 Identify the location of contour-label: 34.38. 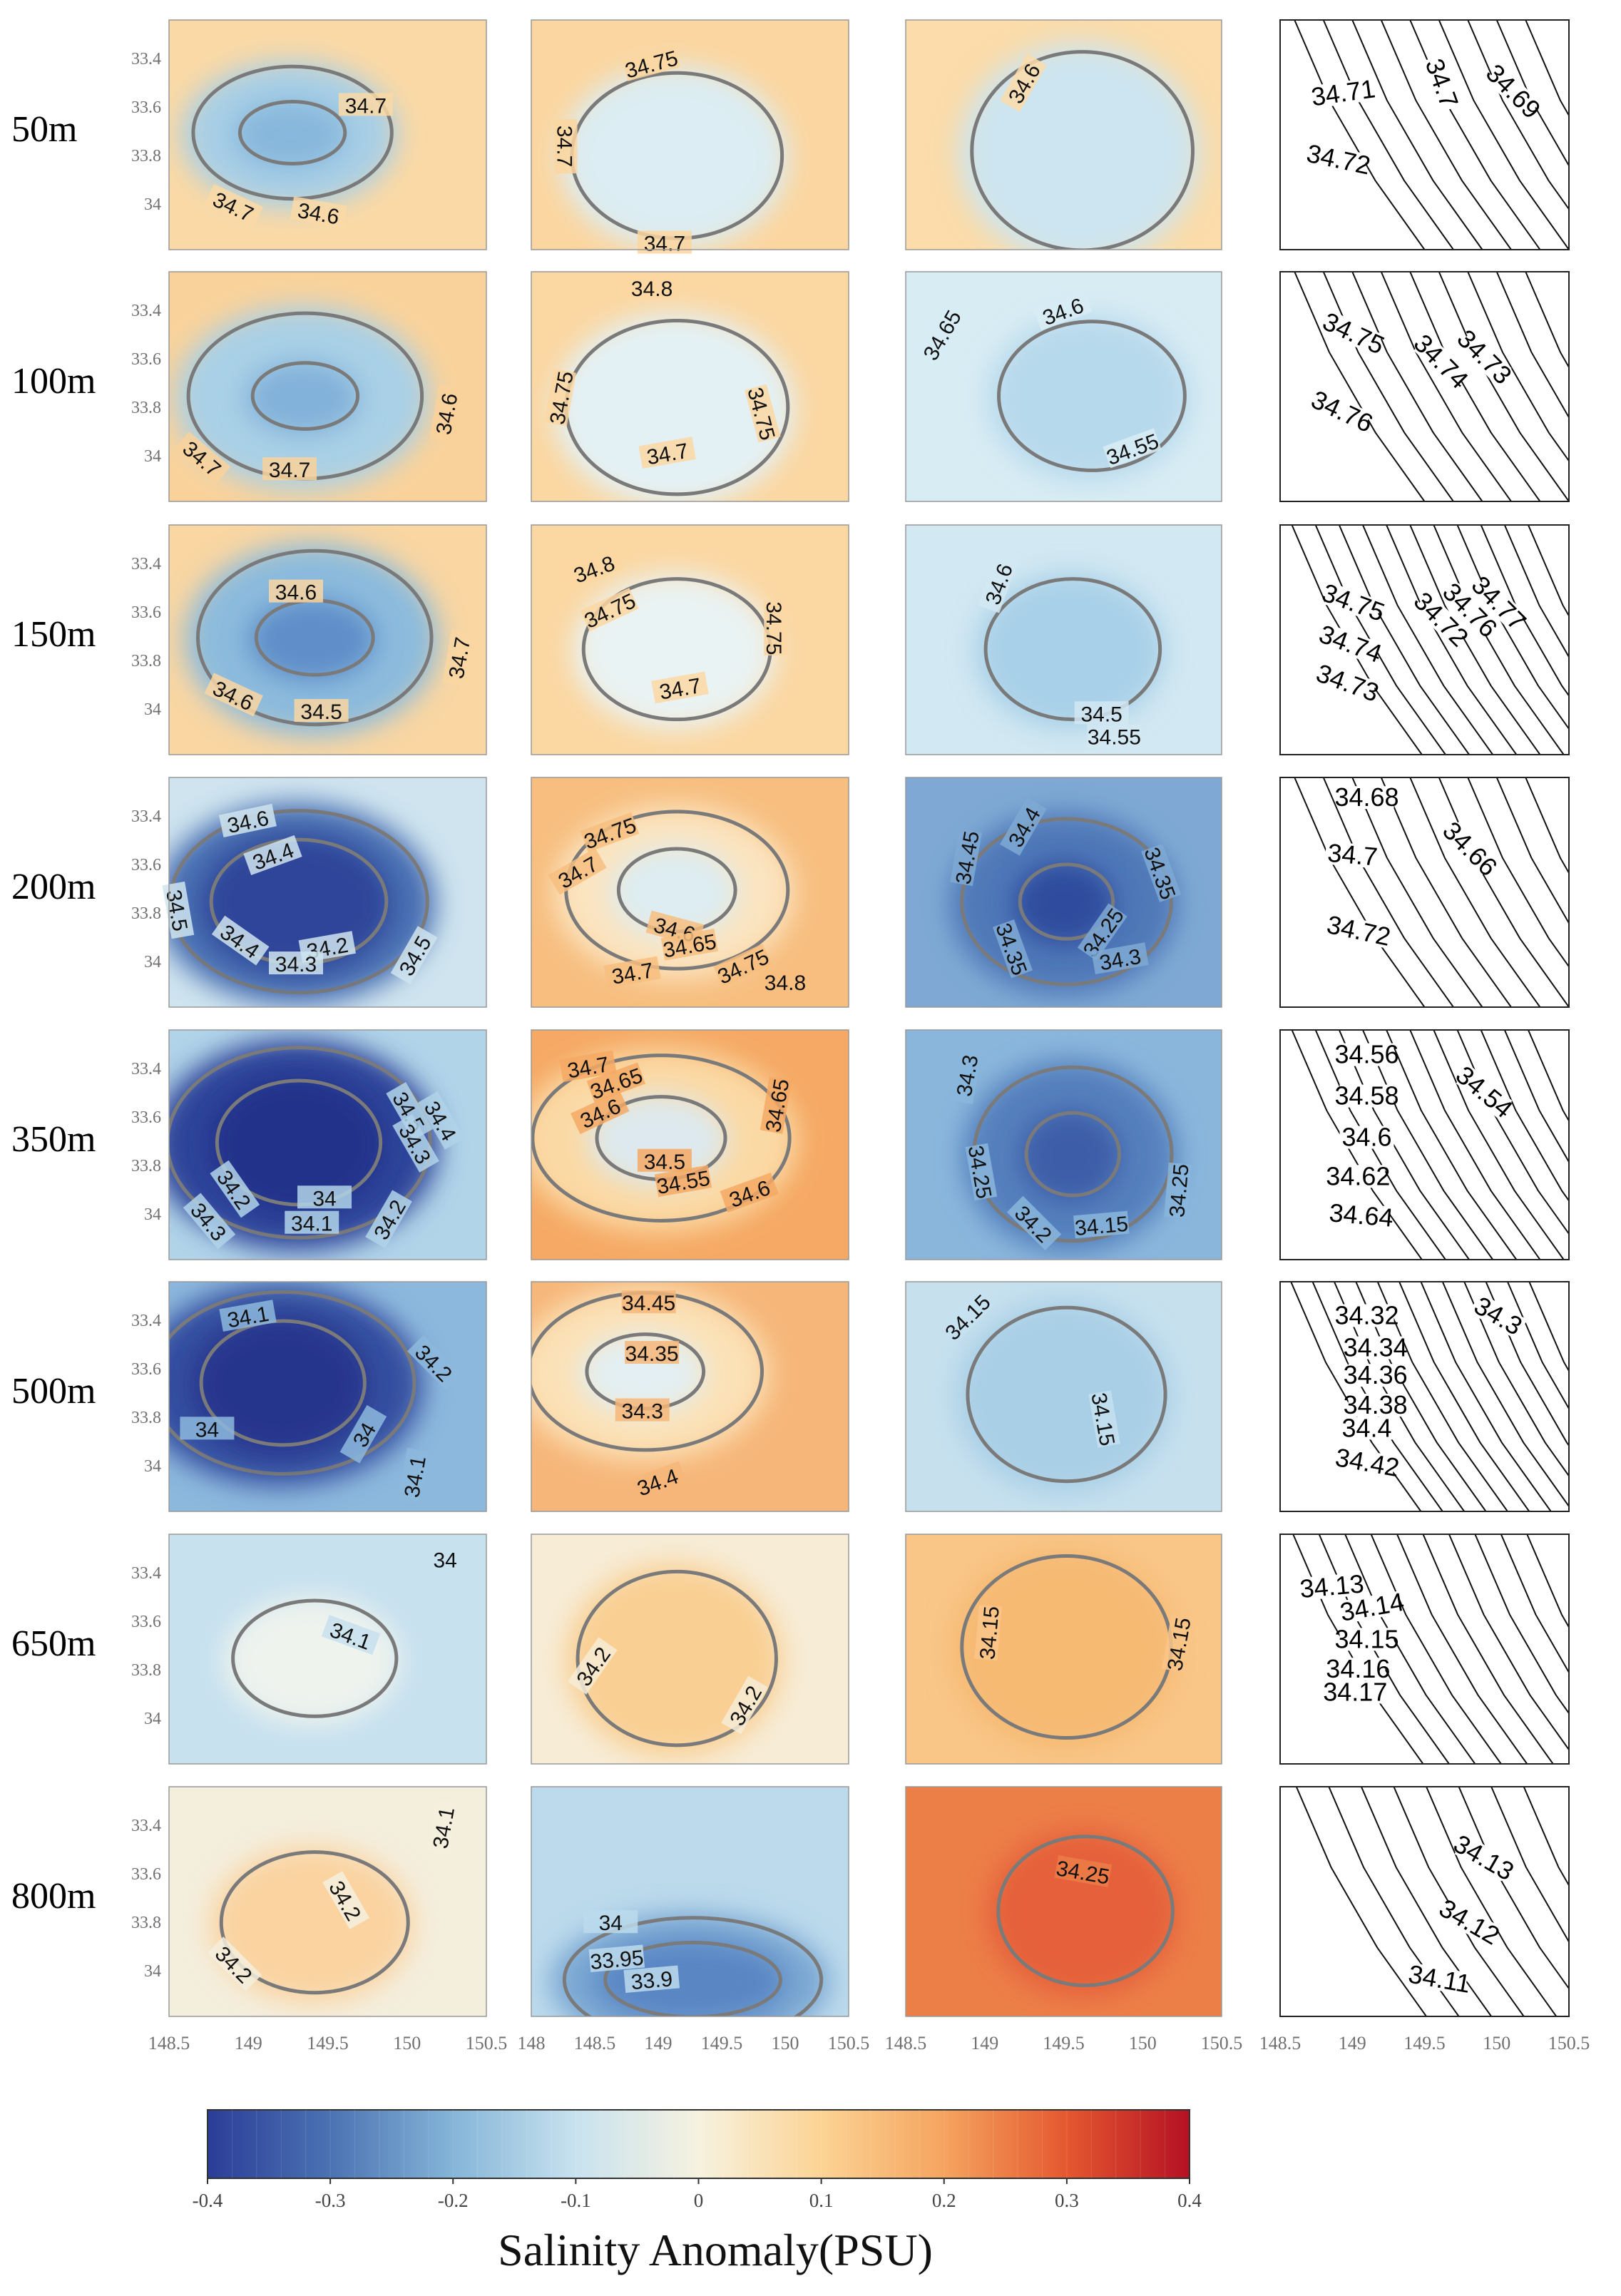
(1376, 1404).